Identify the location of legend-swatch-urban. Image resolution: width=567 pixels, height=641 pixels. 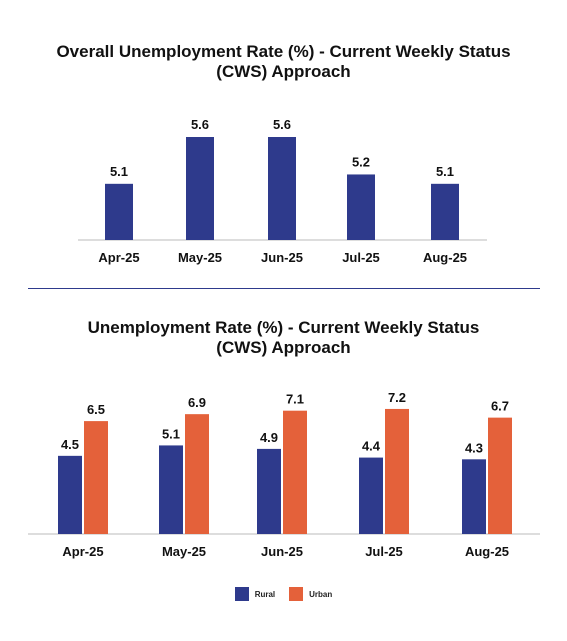
(296, 594).